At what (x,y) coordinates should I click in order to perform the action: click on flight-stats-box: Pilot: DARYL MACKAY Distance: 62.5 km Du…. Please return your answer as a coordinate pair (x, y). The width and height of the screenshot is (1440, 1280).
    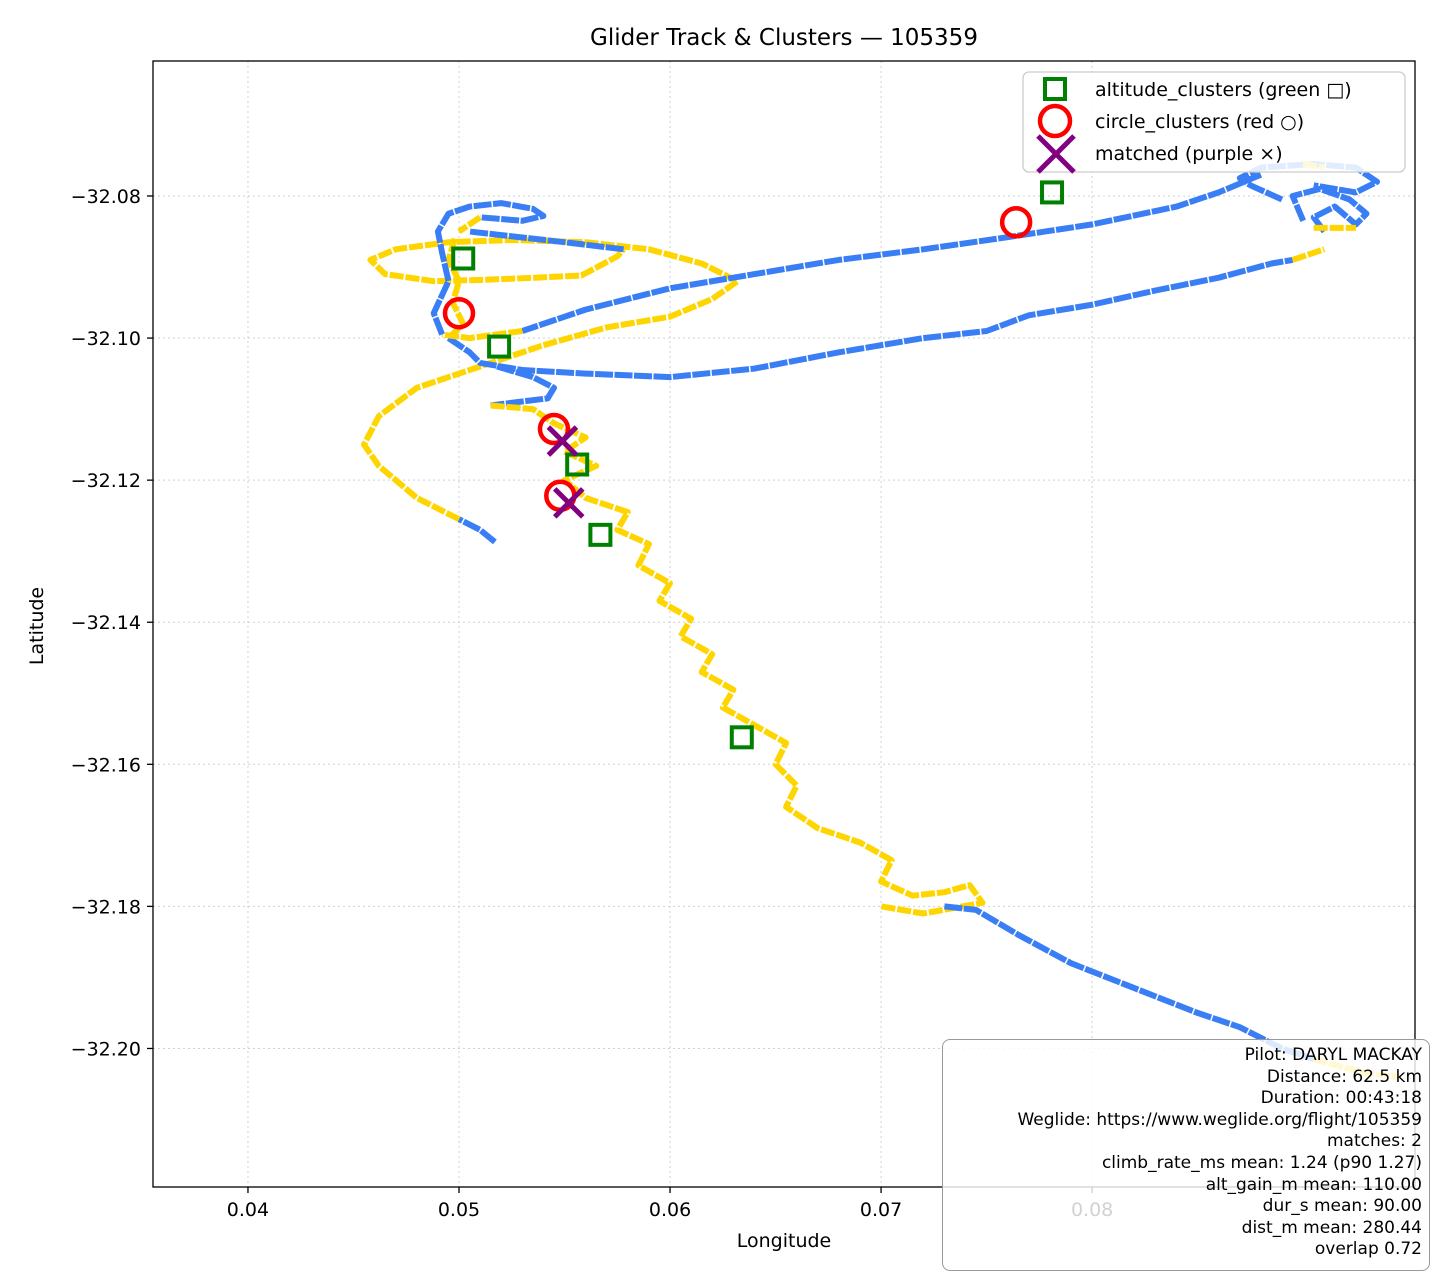
    Looking at the image, I should click on (1186, 1155).